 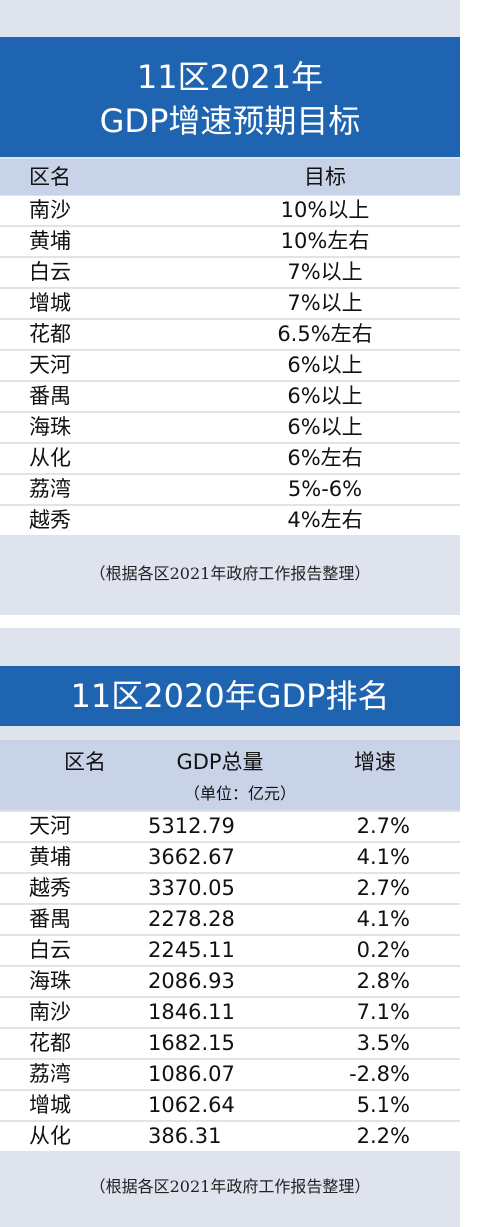 What do you see at coordinates (383, 1012) in the screenshot?
I see `gdp-growth: 7.1%` at bounding box center [383, 1012].